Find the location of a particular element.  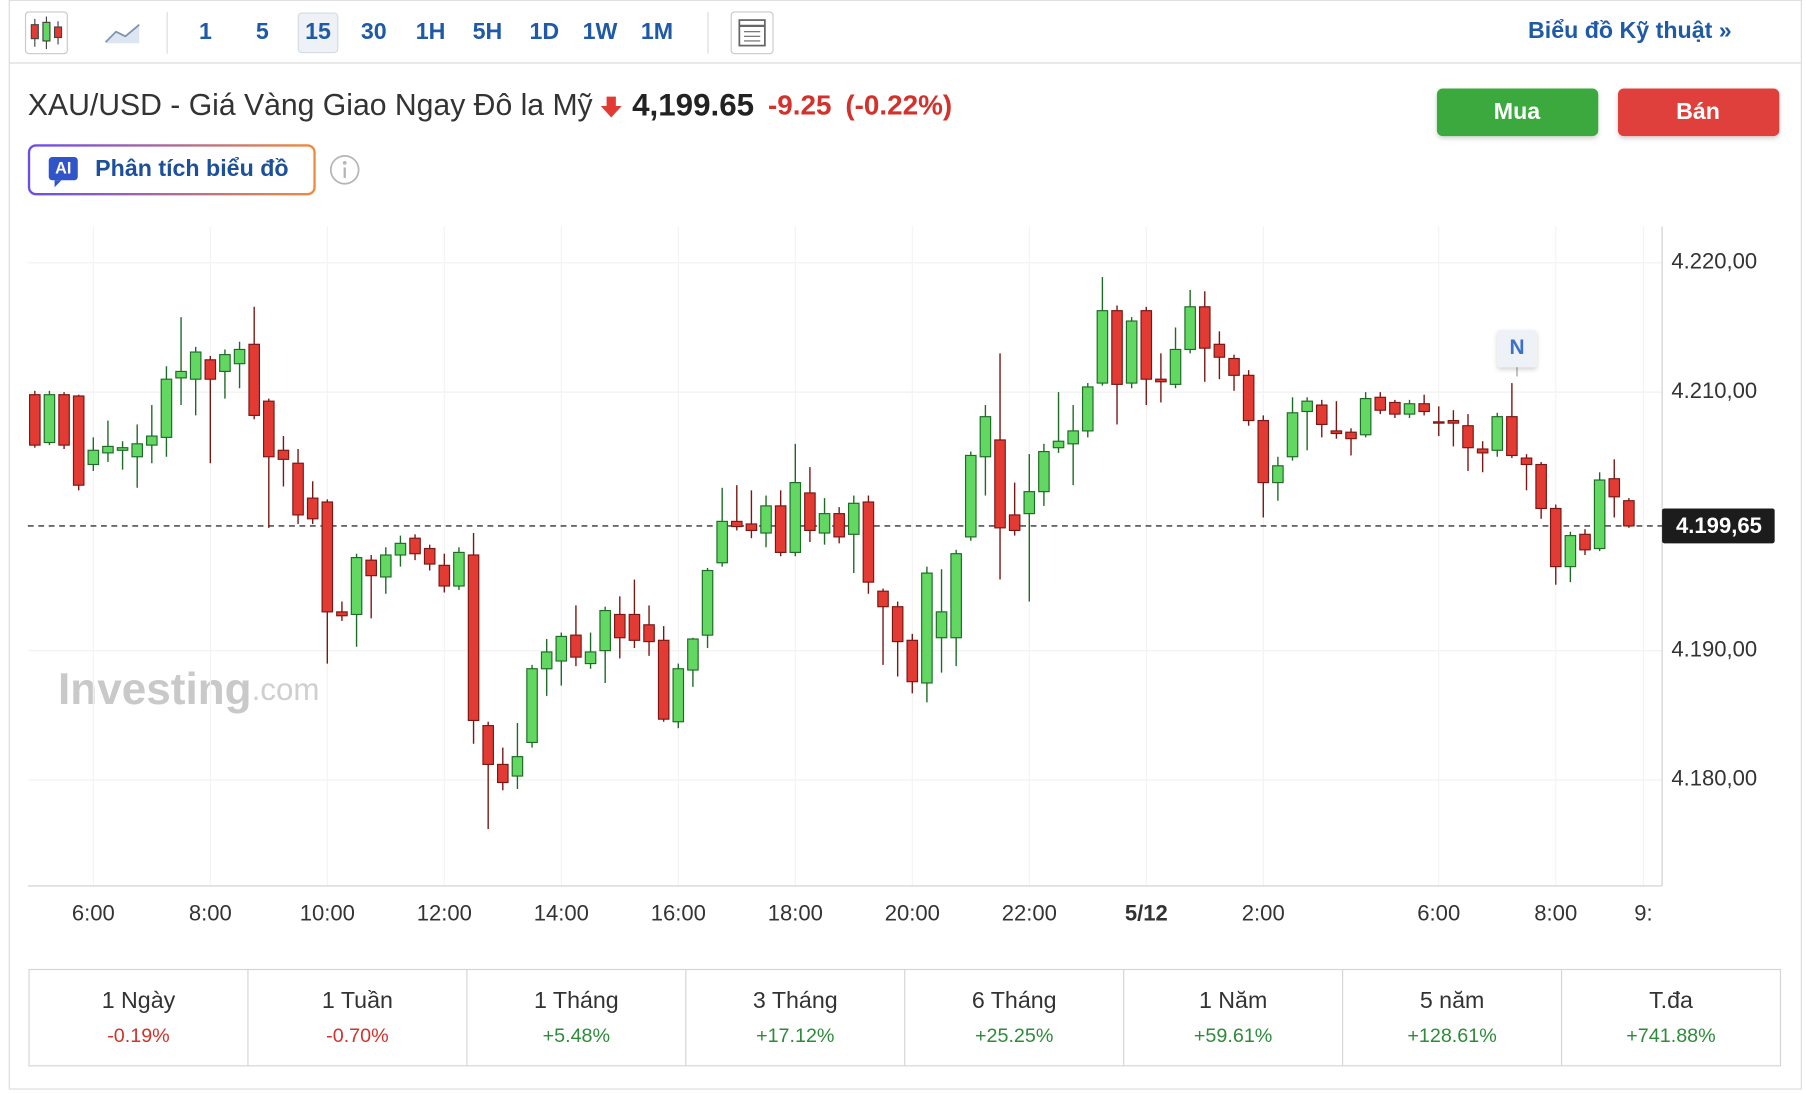

x-tick-label: 5/12 is located at coordinates (1146, 913).